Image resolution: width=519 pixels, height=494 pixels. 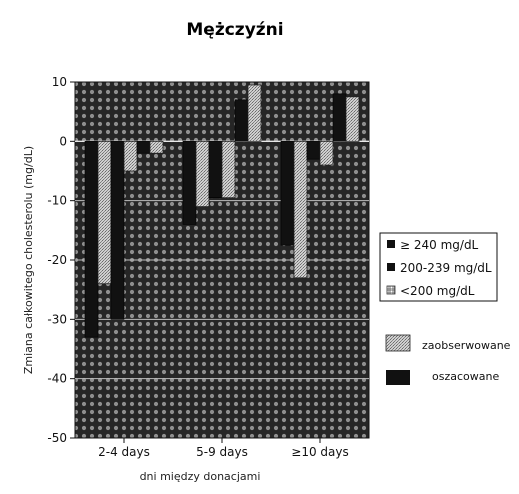 What do you see at coordinates (57, 260) in the screenshot?
I see `y-tick-label: -20` at bounding box center [57, 260].